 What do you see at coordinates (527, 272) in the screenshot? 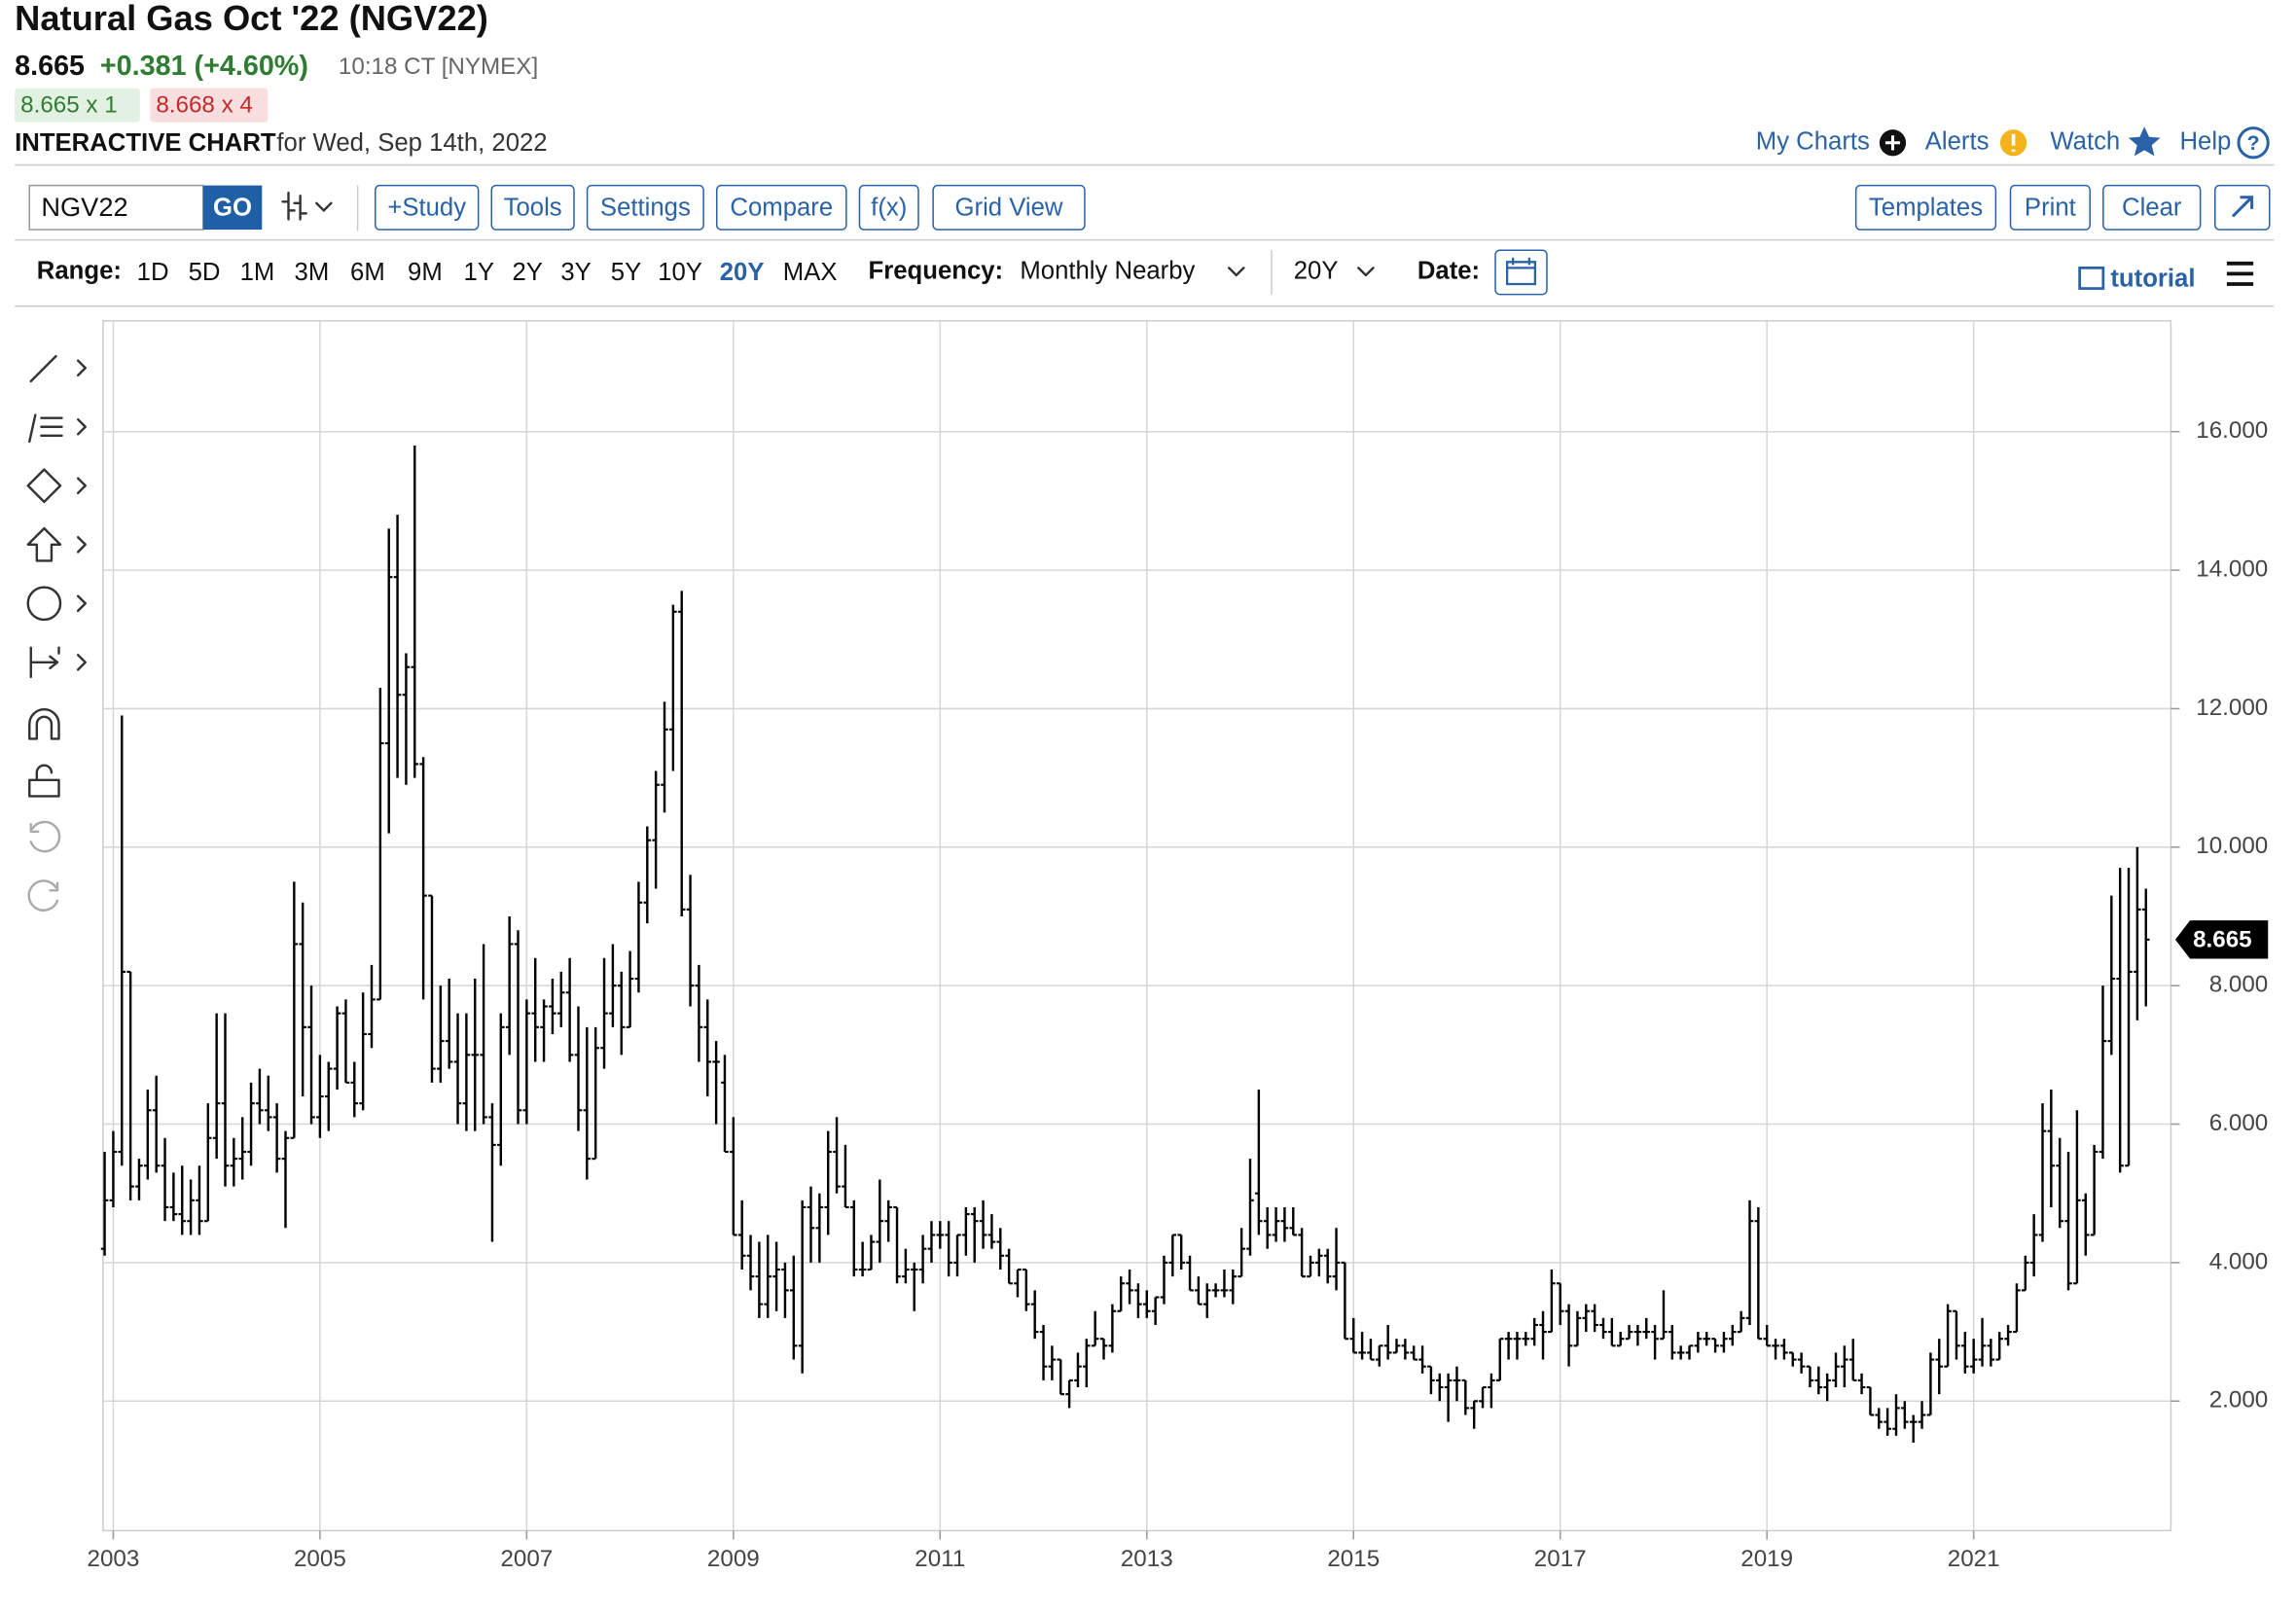
I see `range-option: 2Y` at bounding box center [527, 272].